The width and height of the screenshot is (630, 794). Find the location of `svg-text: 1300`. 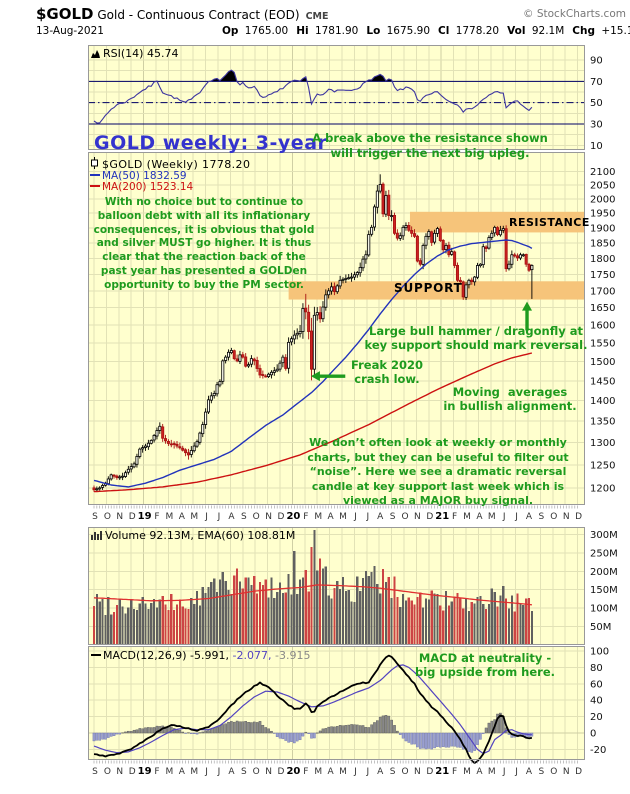

svg-text: 1300 is located at coordinates (602, 443).